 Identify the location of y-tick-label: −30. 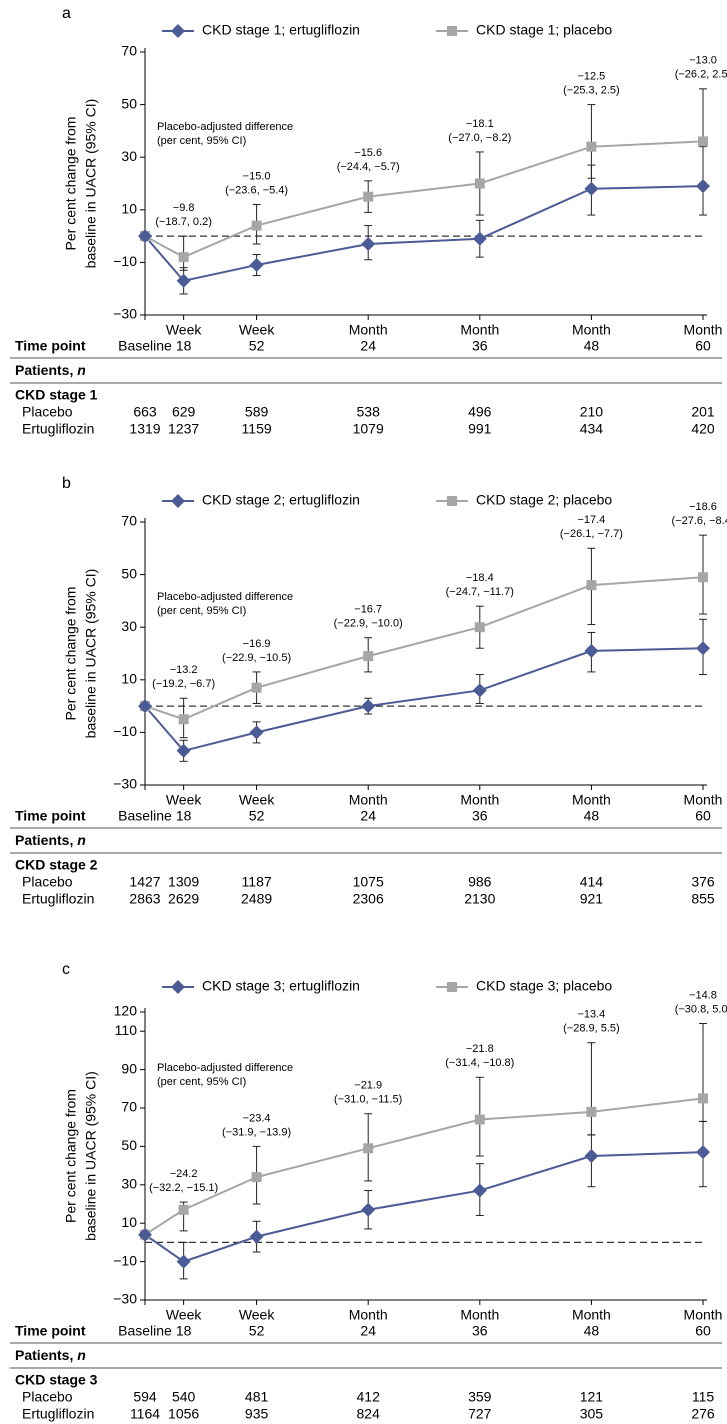
(125, 1299).